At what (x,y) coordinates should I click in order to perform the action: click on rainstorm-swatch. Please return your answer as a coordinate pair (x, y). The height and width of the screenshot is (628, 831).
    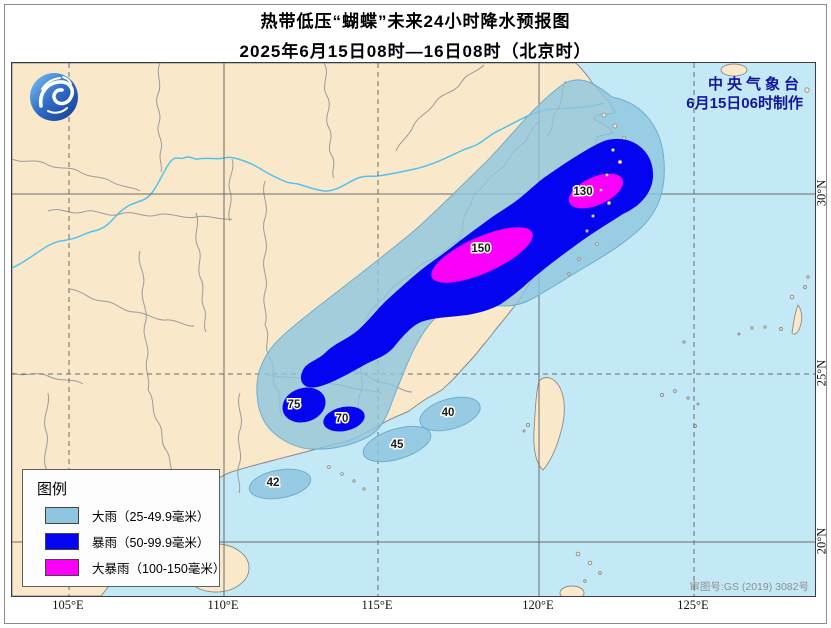
    Looking at the image, I should click on (62, 541).